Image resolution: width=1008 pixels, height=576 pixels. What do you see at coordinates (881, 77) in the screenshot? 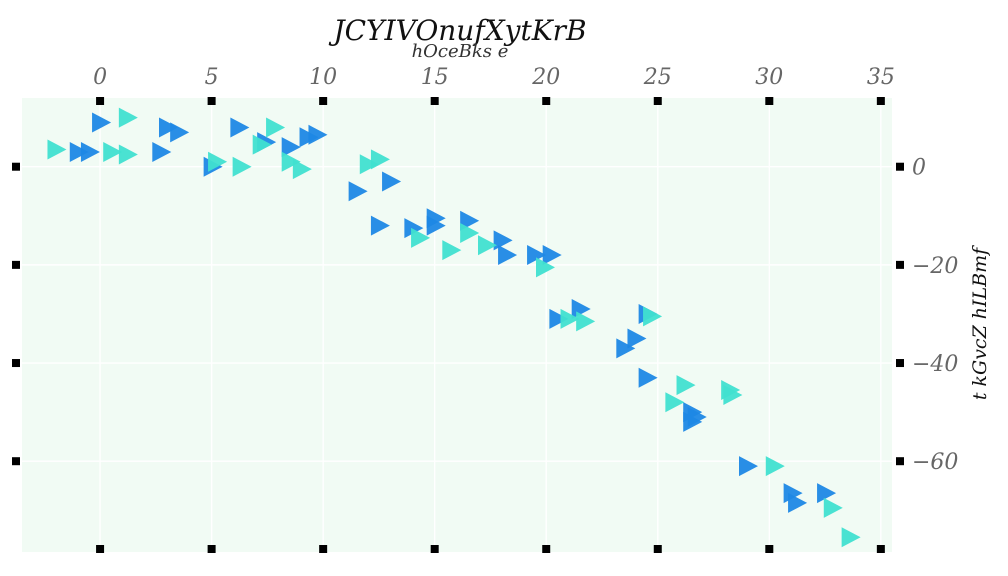
I see `x-tick-label: 35` at bounding box center [881, 77].